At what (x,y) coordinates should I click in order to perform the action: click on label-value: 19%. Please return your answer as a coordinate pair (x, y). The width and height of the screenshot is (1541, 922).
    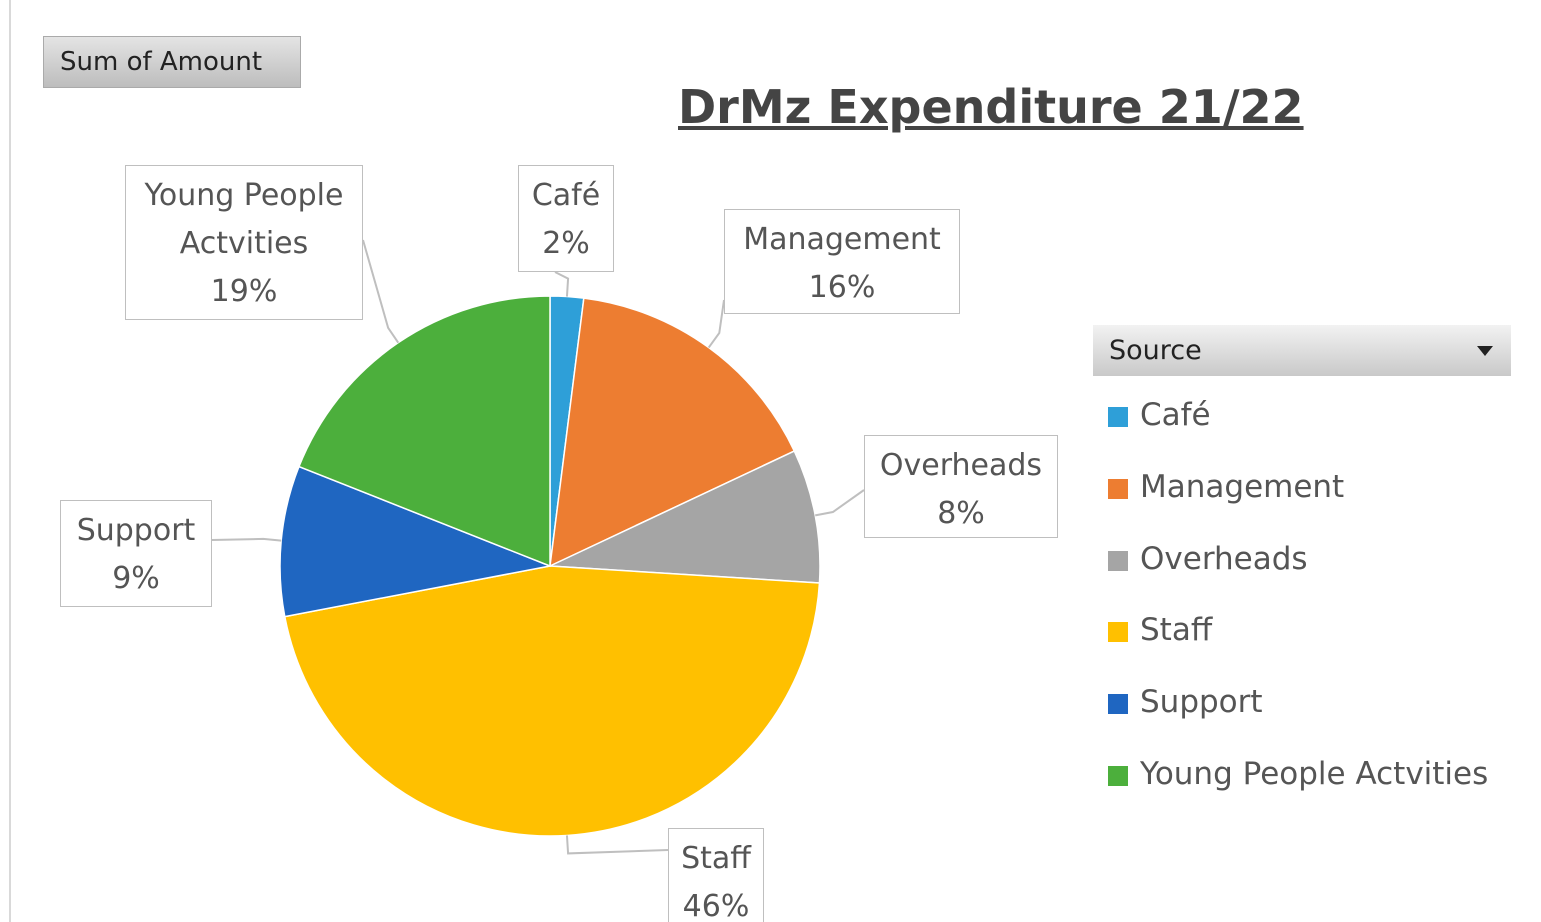
    Looking at the image, I should click on (244, 291).